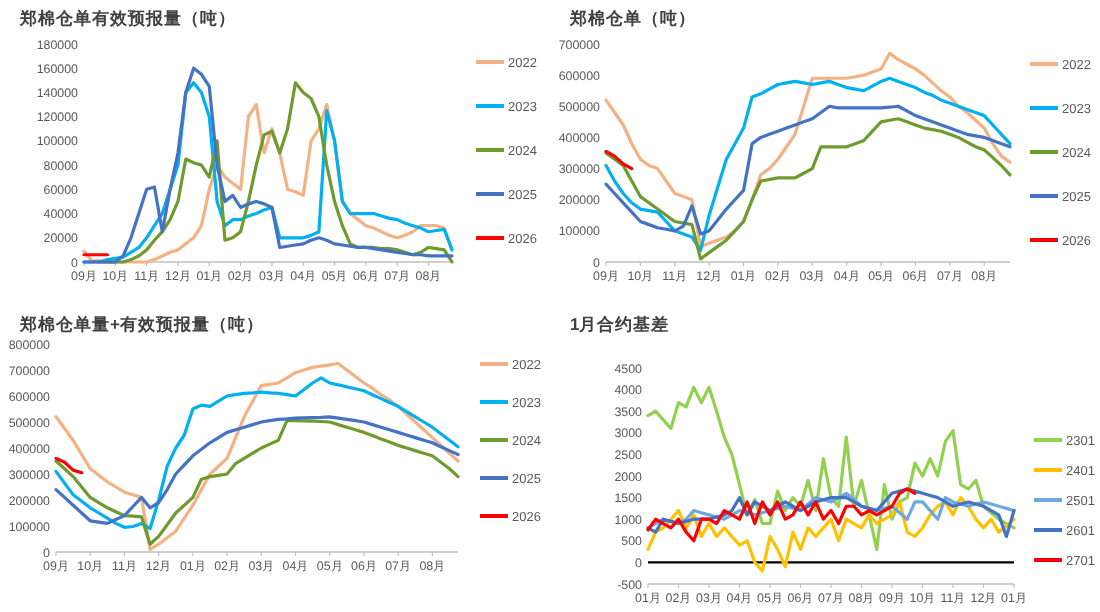  What do you see at coordinates (127, 18) in the screenshot?
I see `chart-title: 郑棉仓单有效预报量（吨）` at bounding box center [127, 18].